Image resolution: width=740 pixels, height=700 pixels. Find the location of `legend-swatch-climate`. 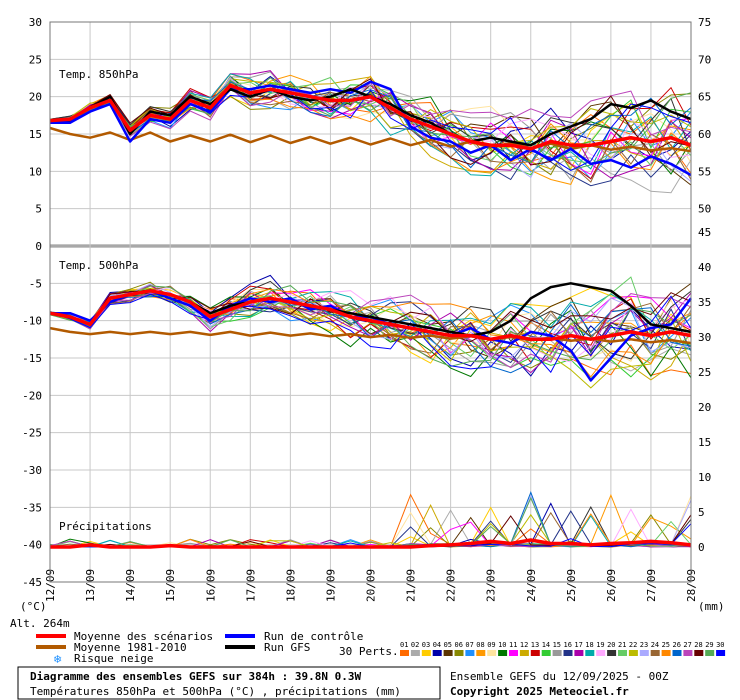

legend-swatch-climate is located at coordinates (51, 647).